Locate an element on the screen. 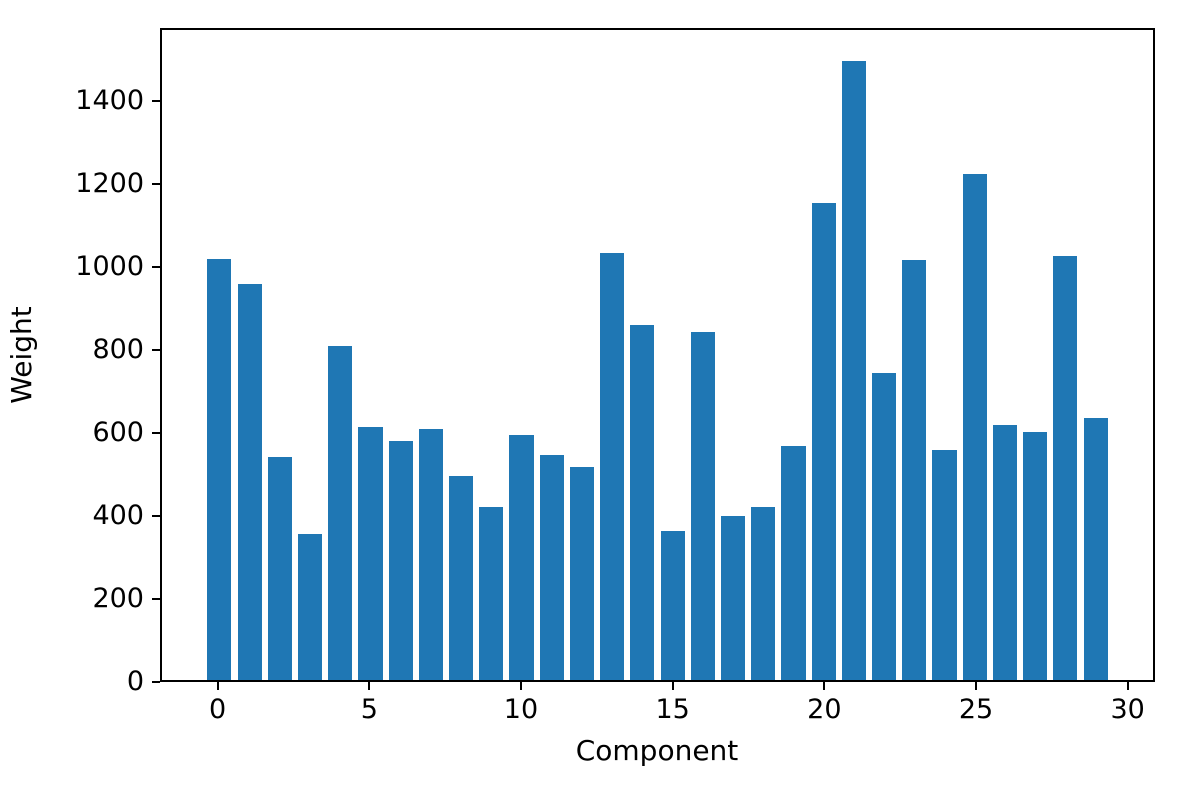  y-tick-label: 1400 is located at coordinates (109, 100).